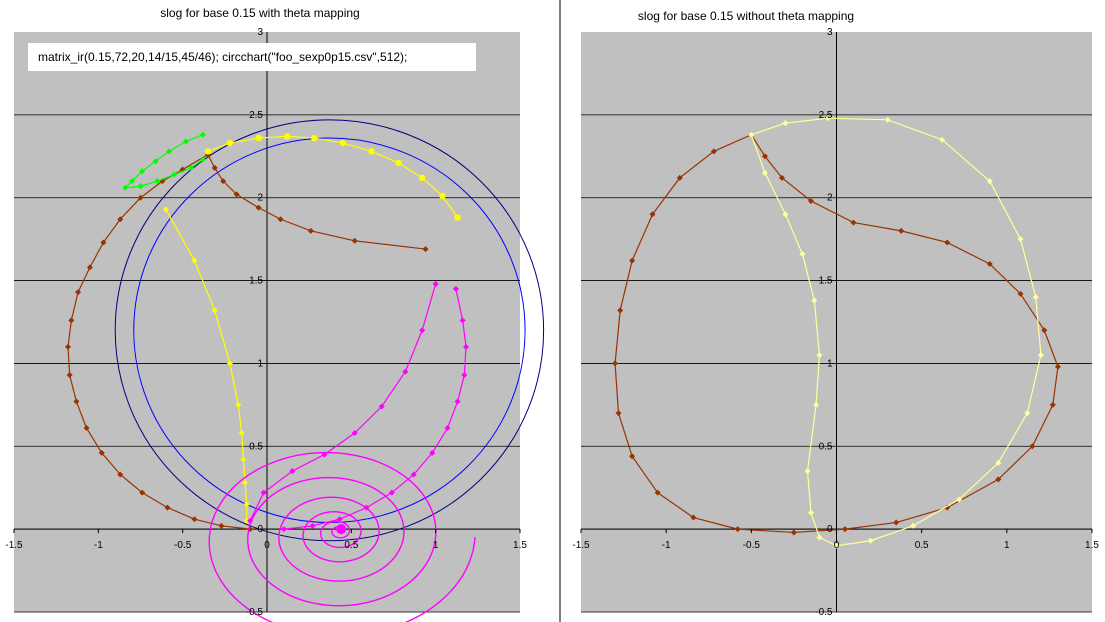 The image size is (1105, 622). I want to click on spiral-center-point, so click(341, 529).